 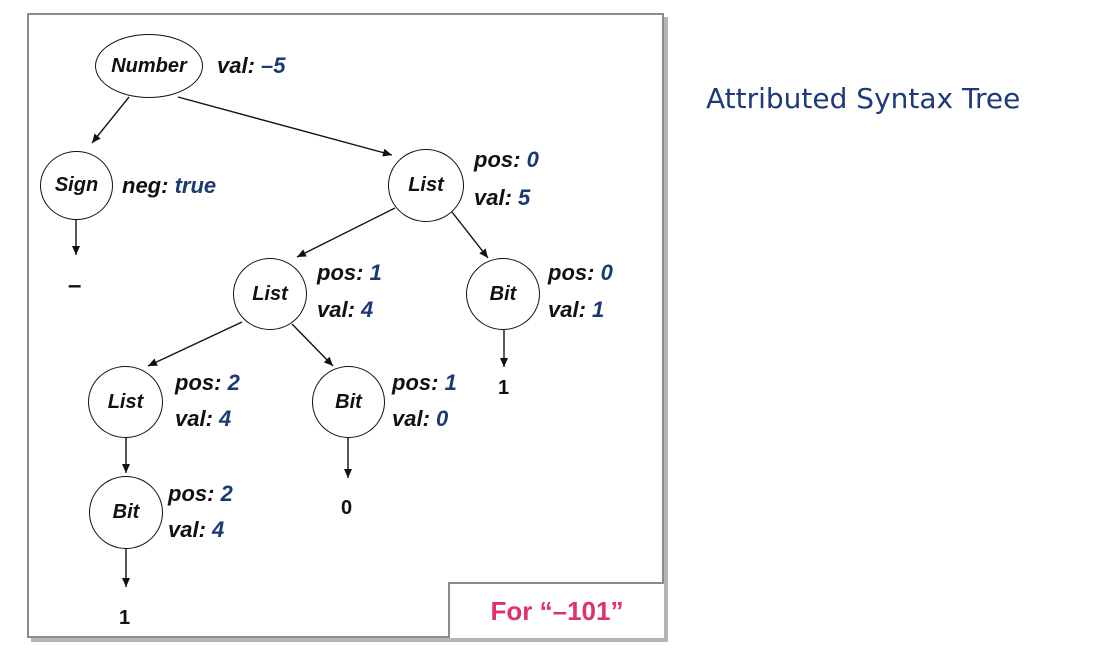 I want to click on edge-list1-bit1, so click(x=312, y=345).